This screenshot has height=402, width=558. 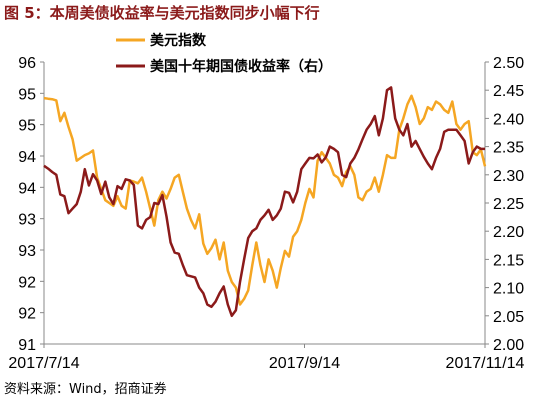 I want to click on x-tick-label: 2017/11/14, so click(x=485, y=363).